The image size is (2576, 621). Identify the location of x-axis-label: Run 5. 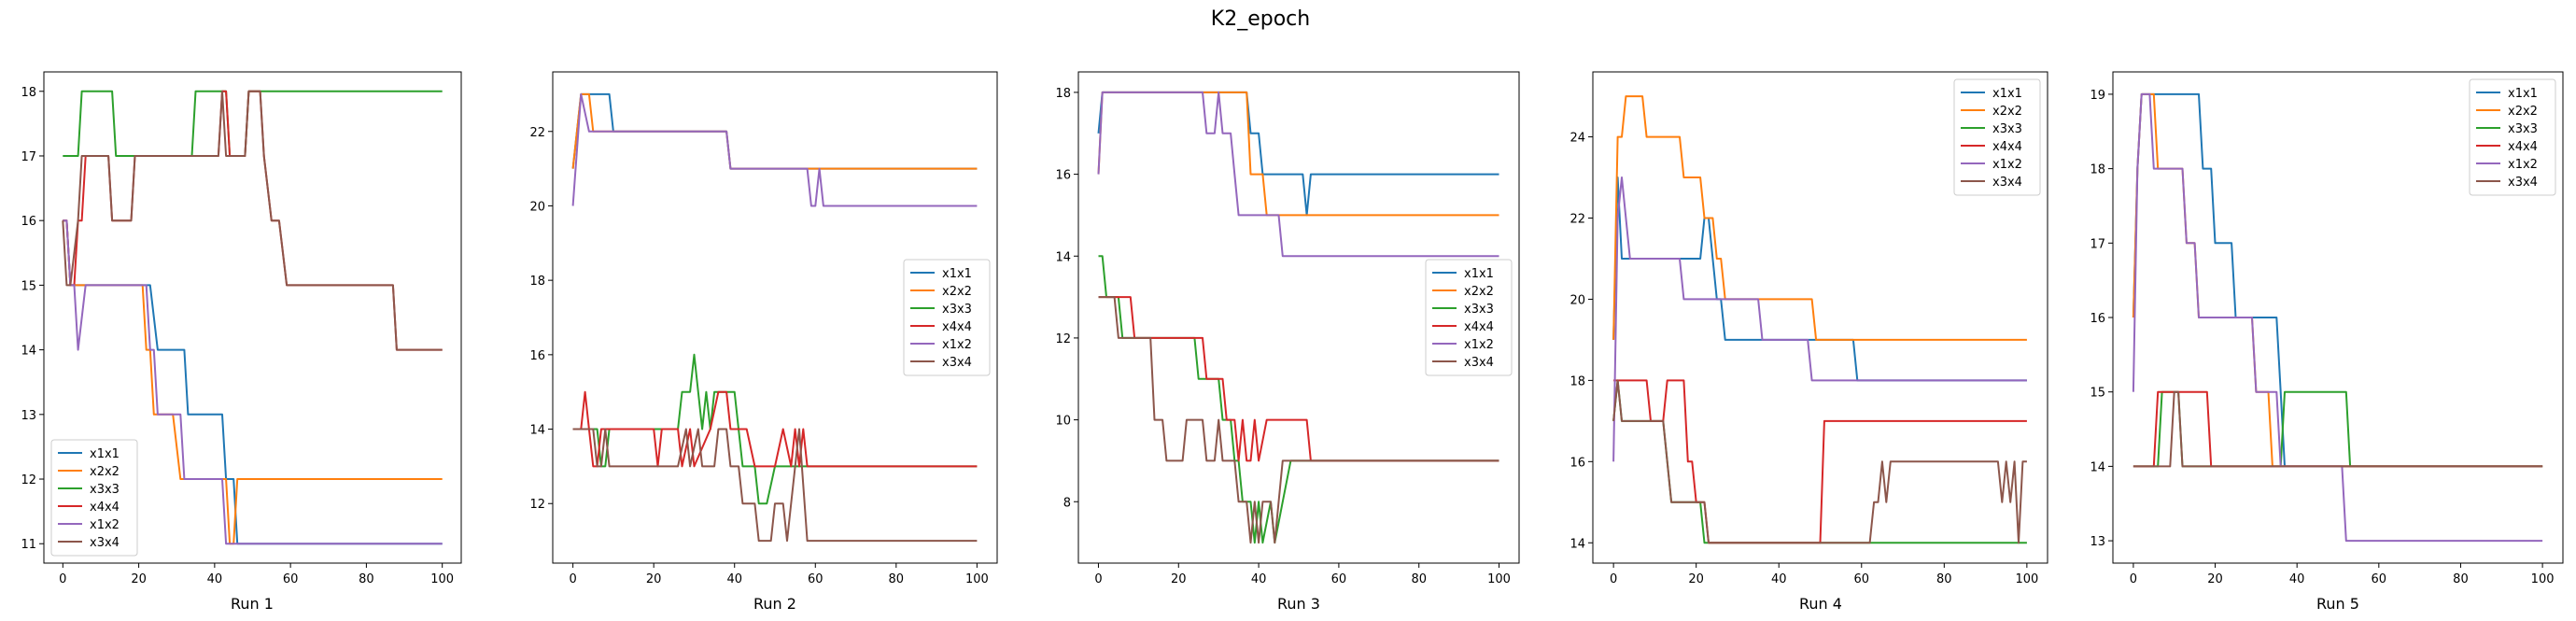
(2337, 604).